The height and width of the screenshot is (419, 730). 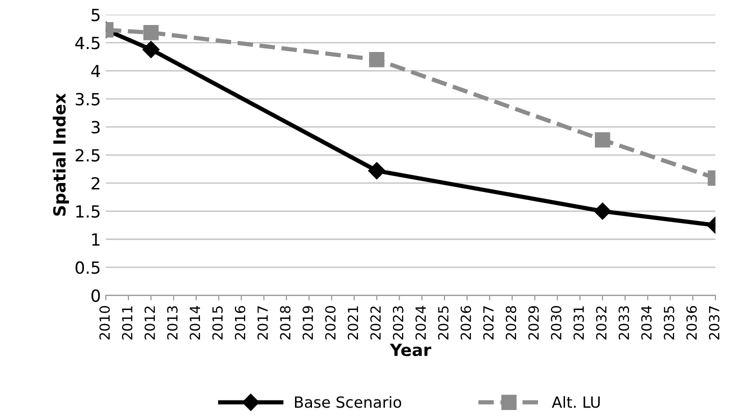 I want to click on y-tick-label: 0.5, so click(x=88, y=267).